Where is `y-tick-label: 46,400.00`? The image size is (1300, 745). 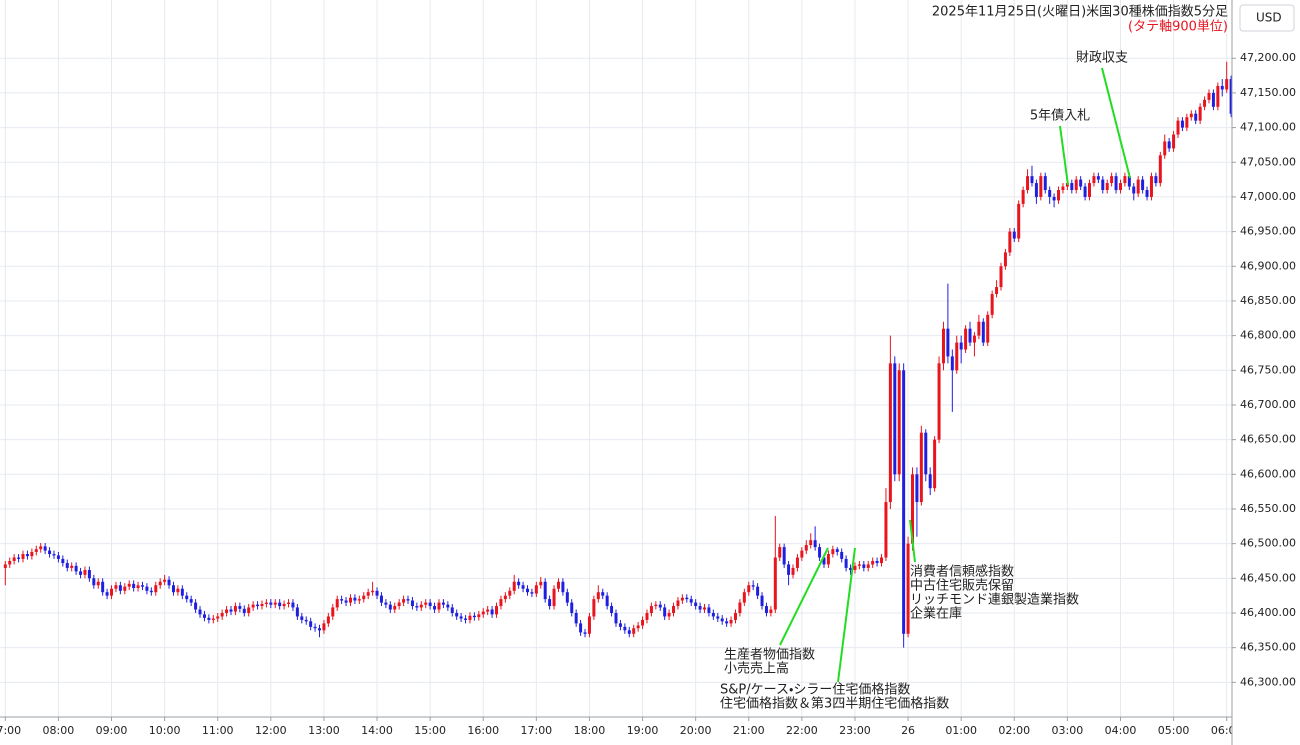
y-tick-label: 46,400.00 is located at coordinates (1268, 612).